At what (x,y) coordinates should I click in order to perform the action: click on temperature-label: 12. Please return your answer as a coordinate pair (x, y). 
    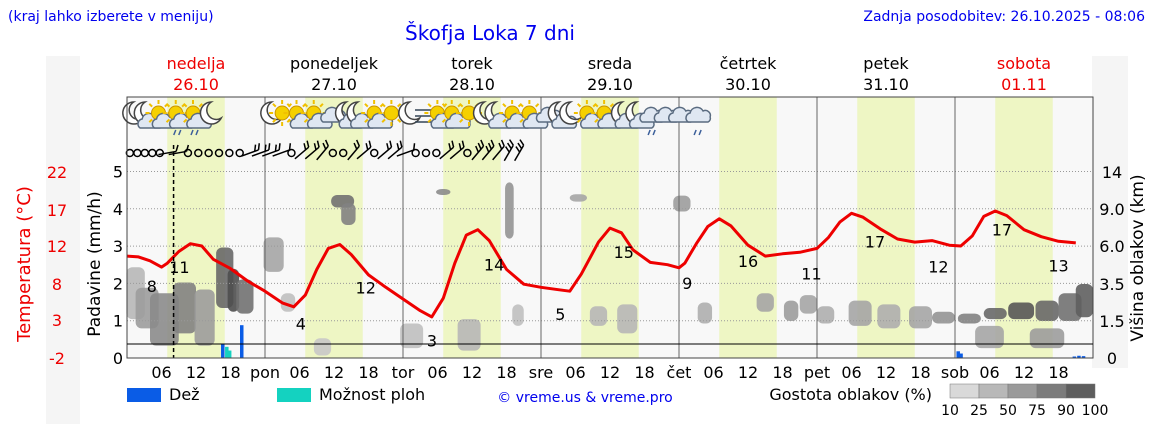
    Looking at the image, I should click on (366, 288).